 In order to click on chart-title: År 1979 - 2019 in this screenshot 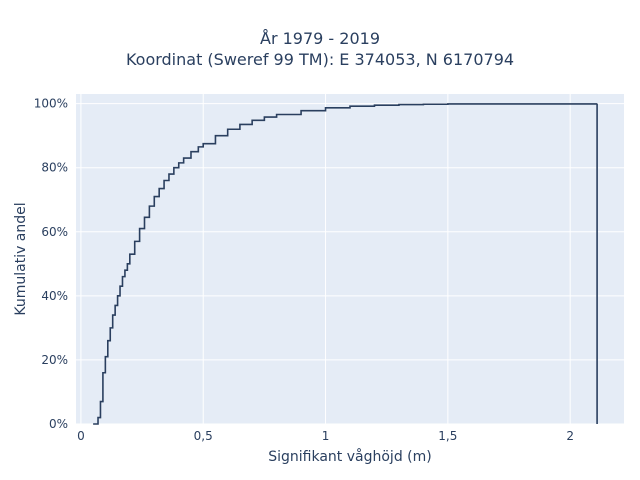, I will do `click(320, 38)`.